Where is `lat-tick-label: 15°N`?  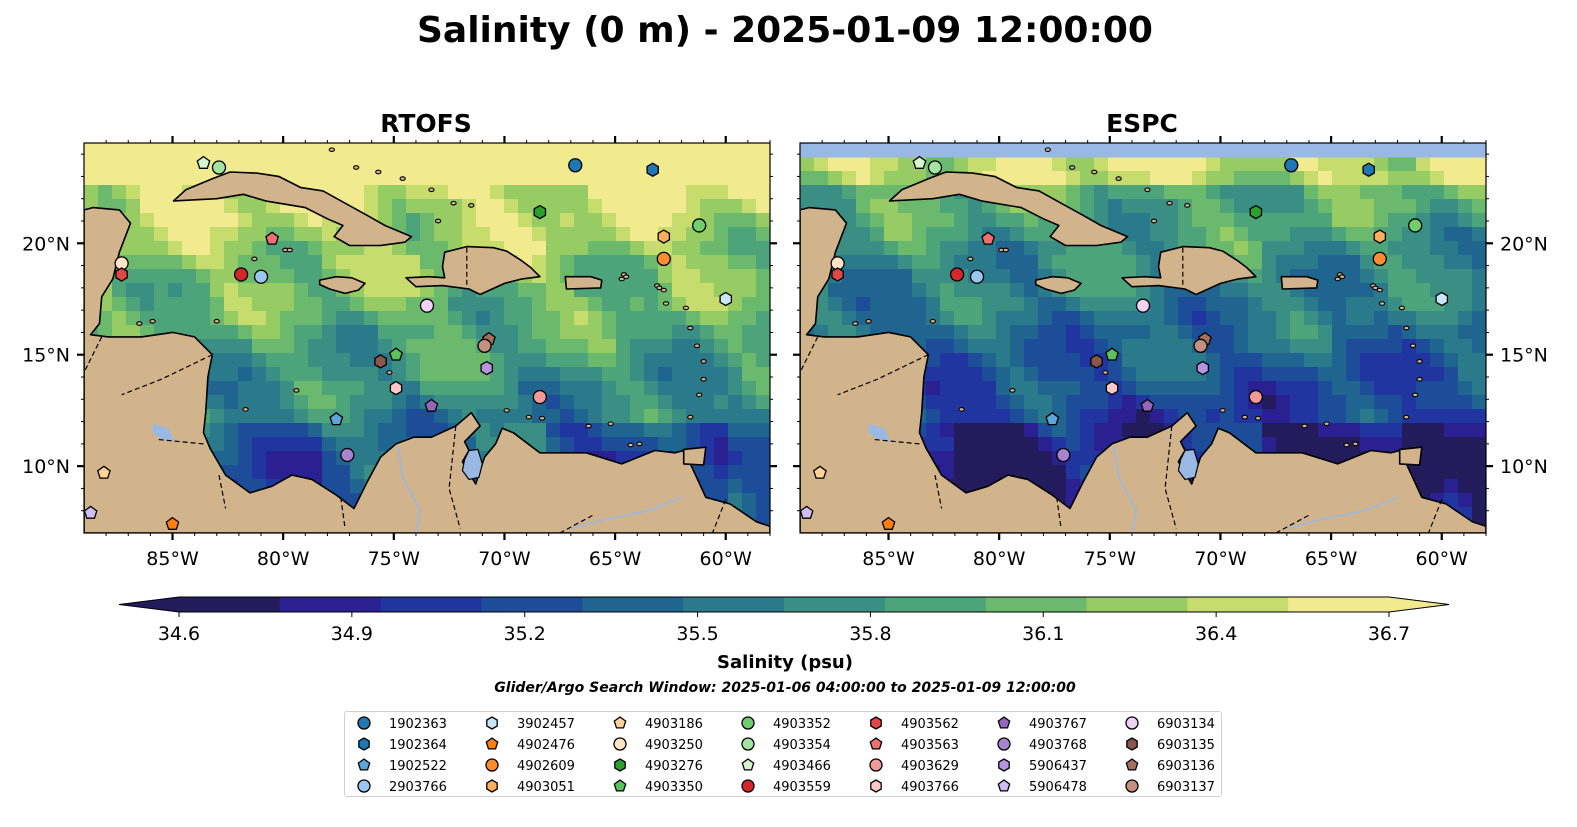
lat-tick-label: 15°N is located at coordinates (1524, 356).